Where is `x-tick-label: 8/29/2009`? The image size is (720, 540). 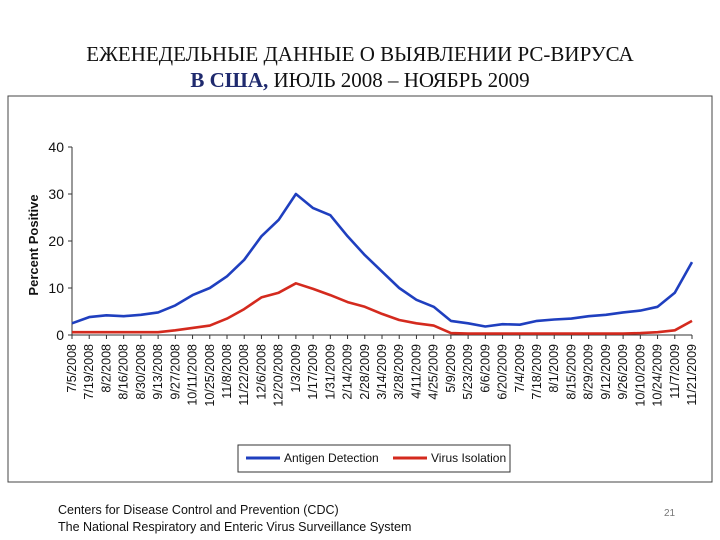
x-tick-label: 8/29/2009 is located at coordinates (589, 372).